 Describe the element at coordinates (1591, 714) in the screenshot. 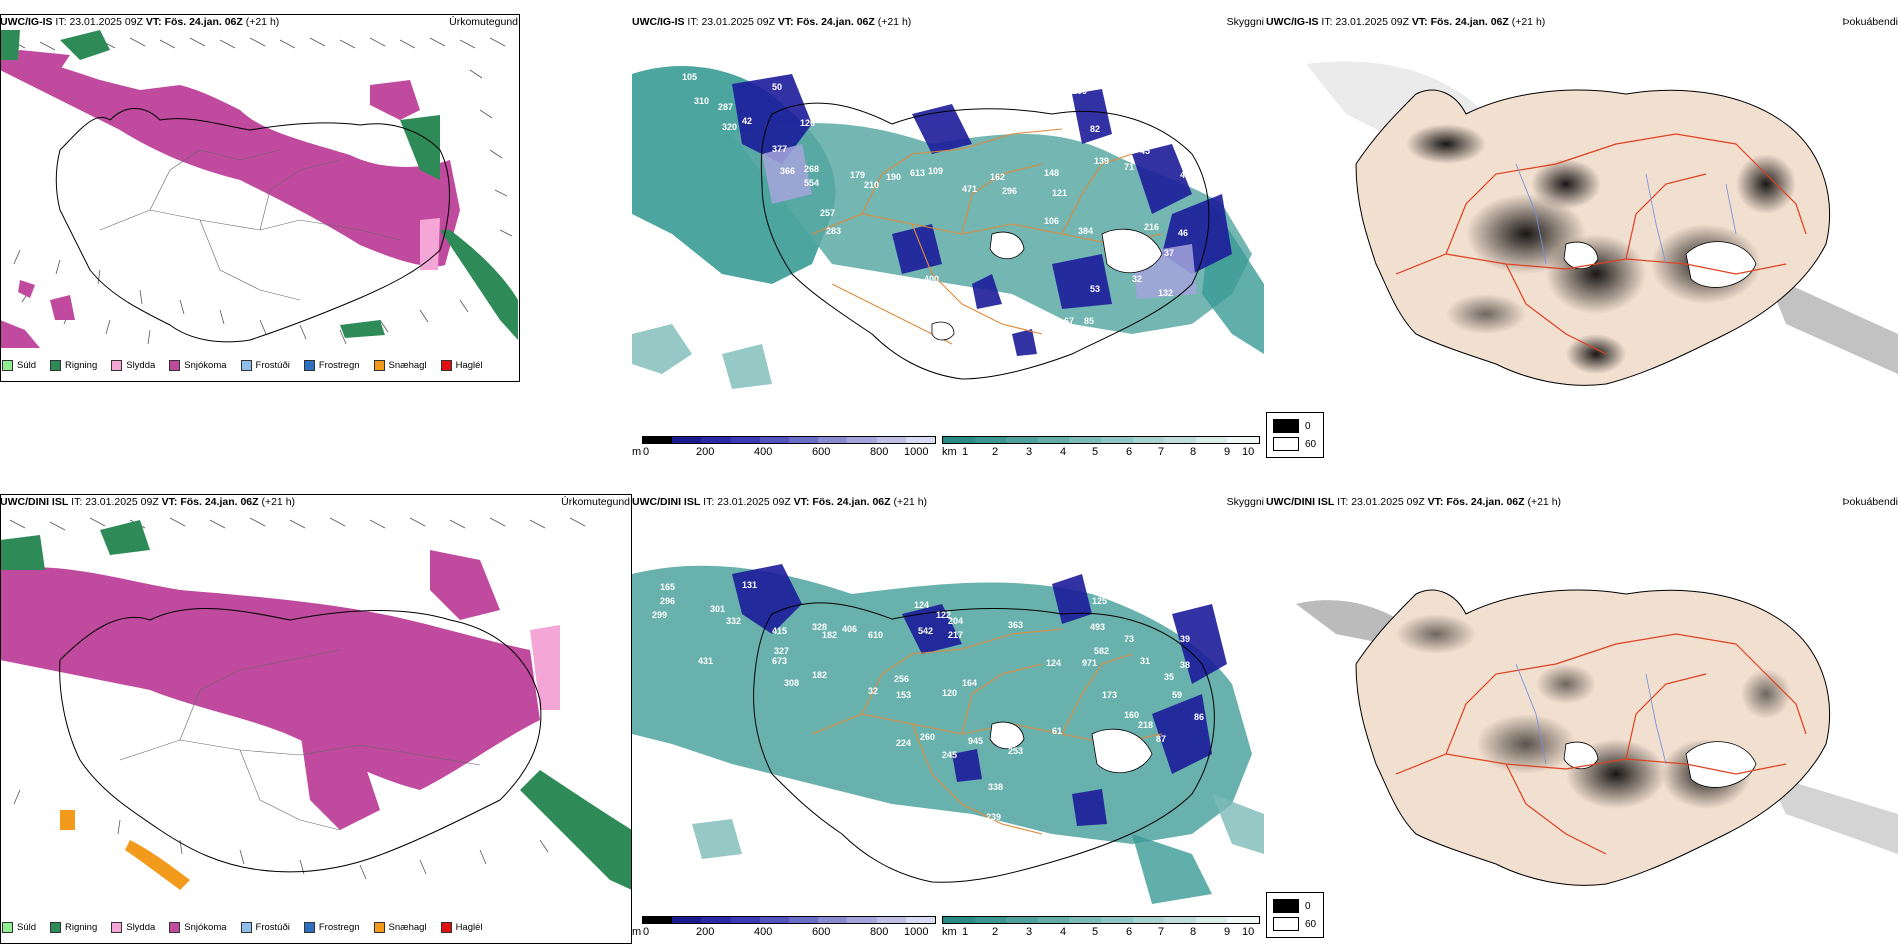

I see `rivers` at that location.